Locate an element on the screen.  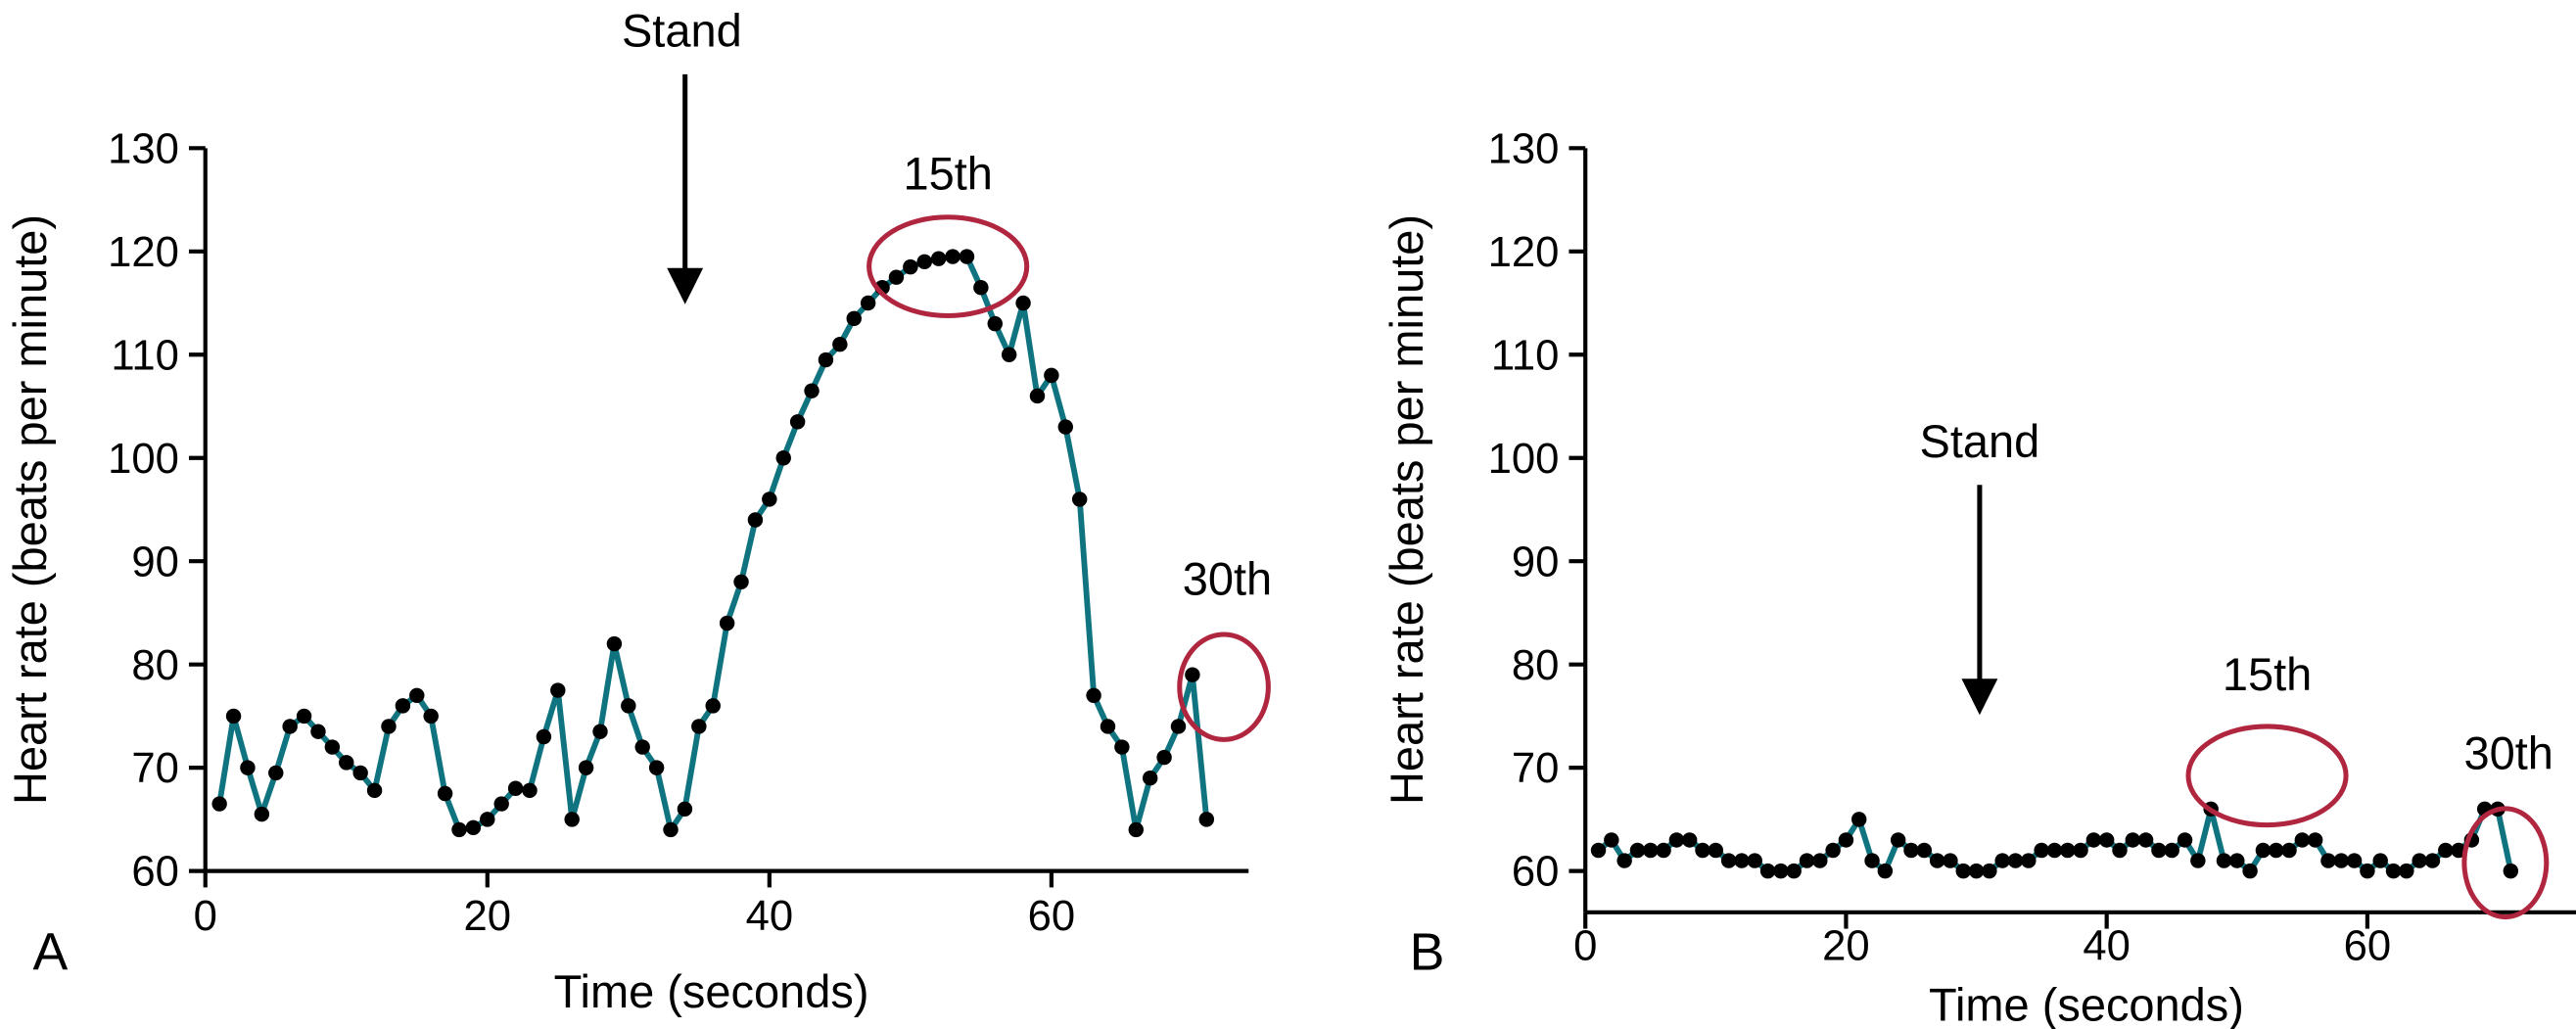
y-tick-label: 100 is located at coordinates (144, 459).